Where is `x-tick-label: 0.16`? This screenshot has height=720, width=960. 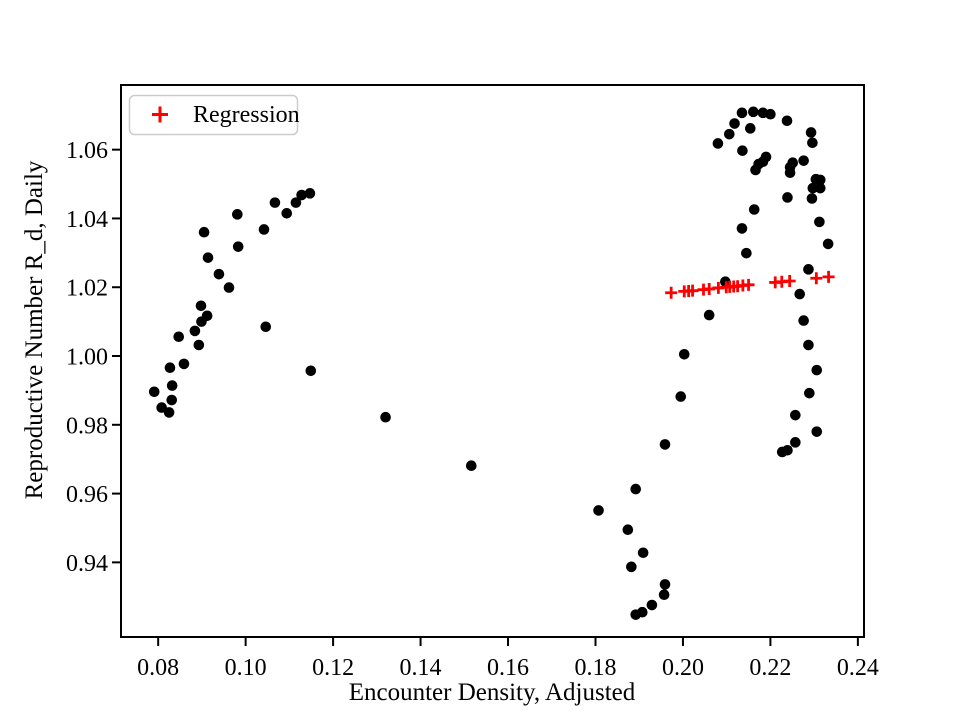 x-tick-label: 0.16 is located at coordinates (508, 668).